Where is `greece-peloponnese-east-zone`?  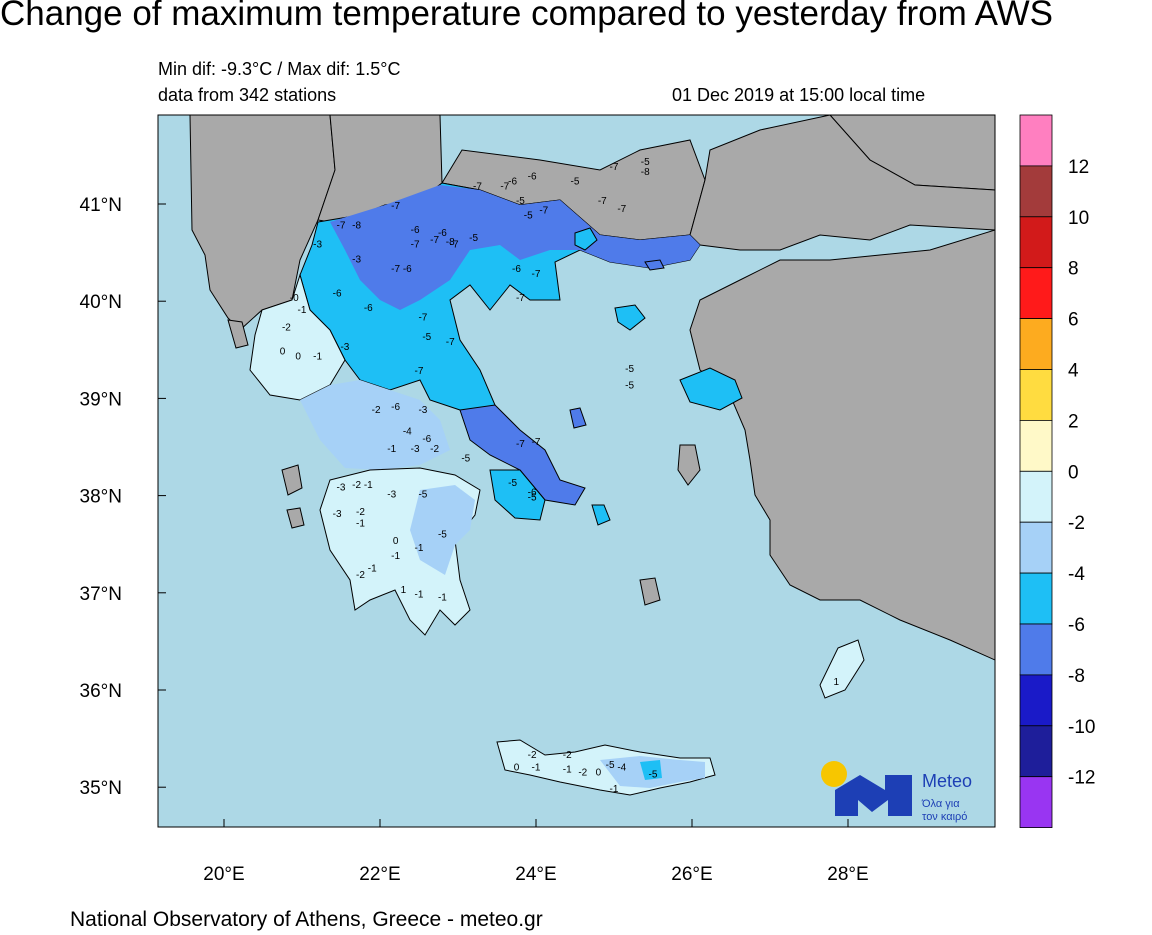
greece-peloponnese-east-zone is located at coordinates (442, 530).